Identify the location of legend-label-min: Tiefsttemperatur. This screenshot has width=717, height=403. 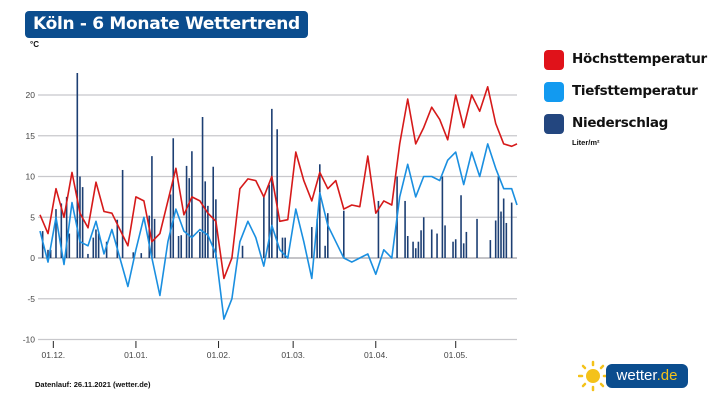
(635, 91).